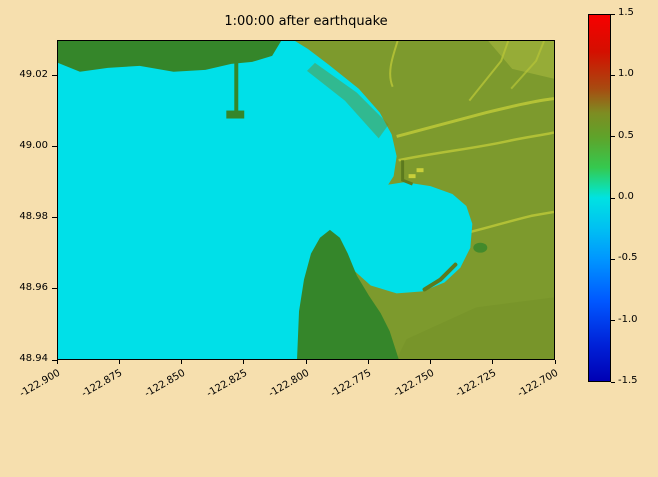  I want to click on plot-title: 1:00:00 after earthquake, so click(306, 21).